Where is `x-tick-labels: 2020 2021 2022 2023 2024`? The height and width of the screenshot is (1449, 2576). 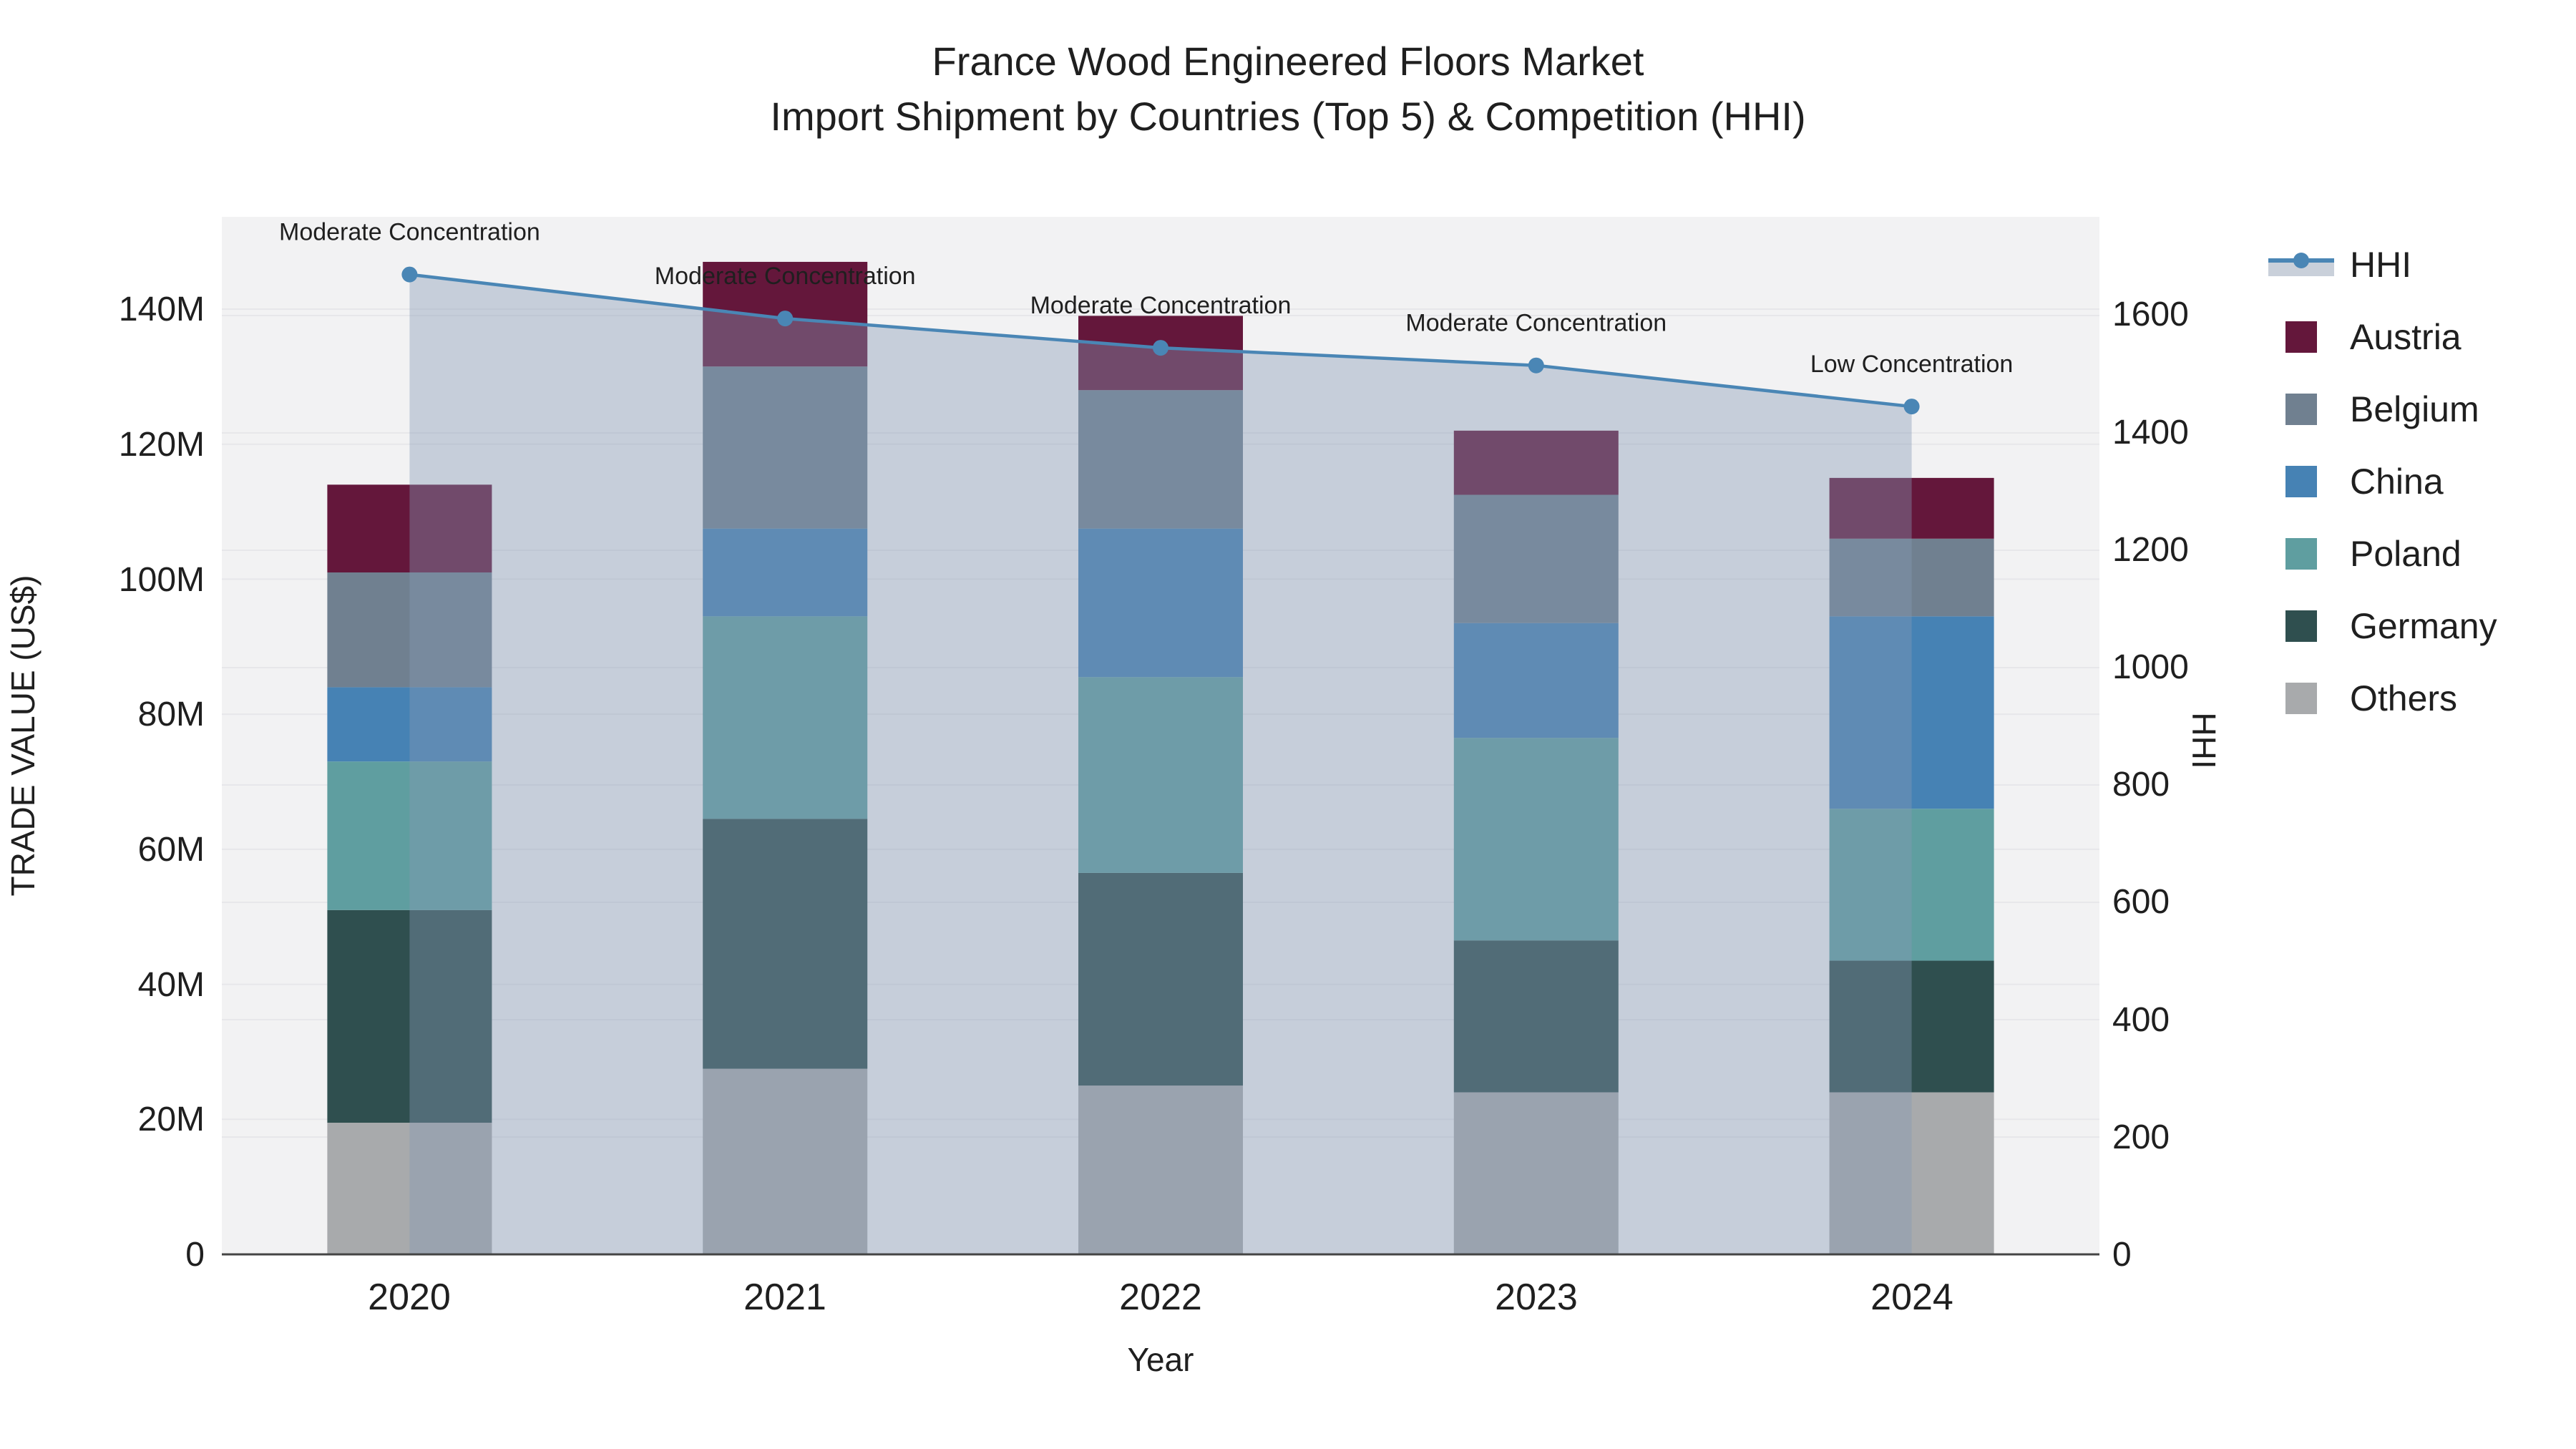
x-tick-labels: 2020 2021 2022 2023 2024 is located at coordinates (1160, 1297).